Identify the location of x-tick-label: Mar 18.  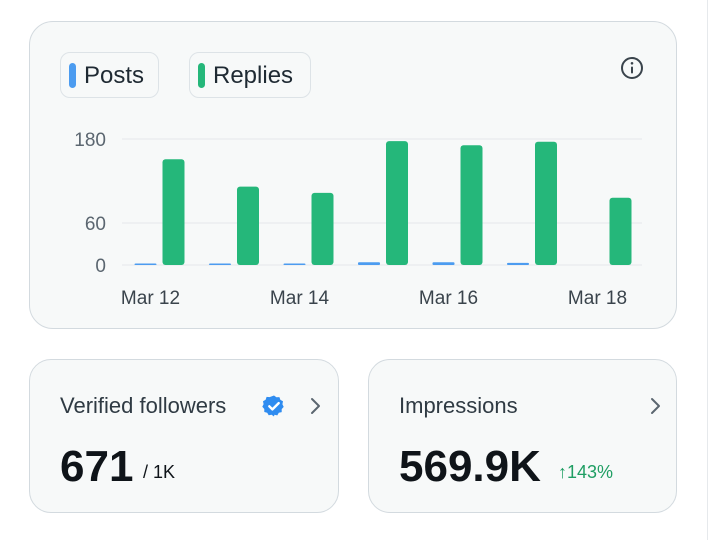
(597, 298).